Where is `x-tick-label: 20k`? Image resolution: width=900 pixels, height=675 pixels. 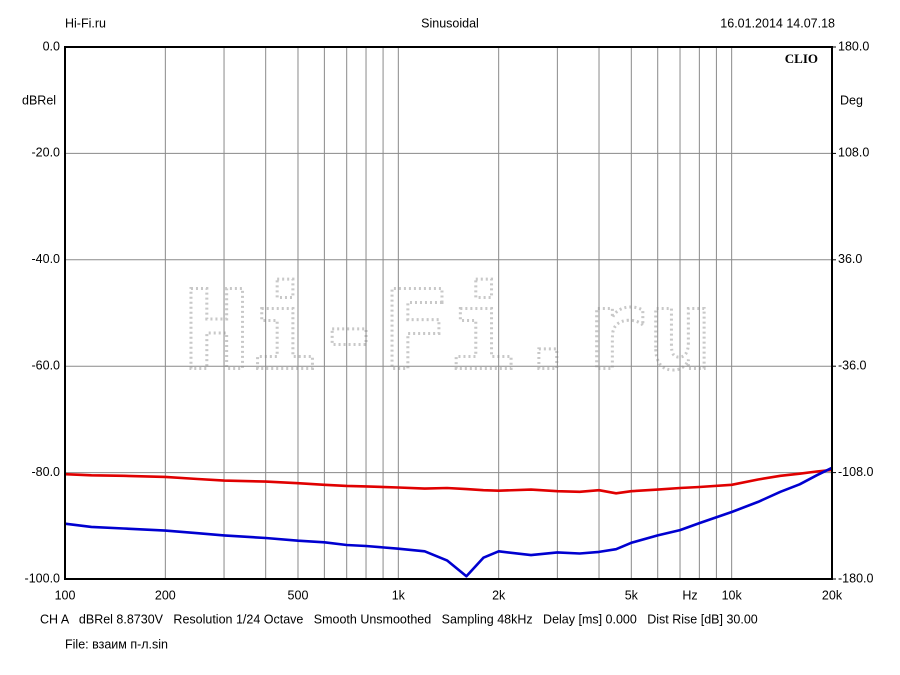
x-tick-label: 20k is located at coordinates (832, 595).